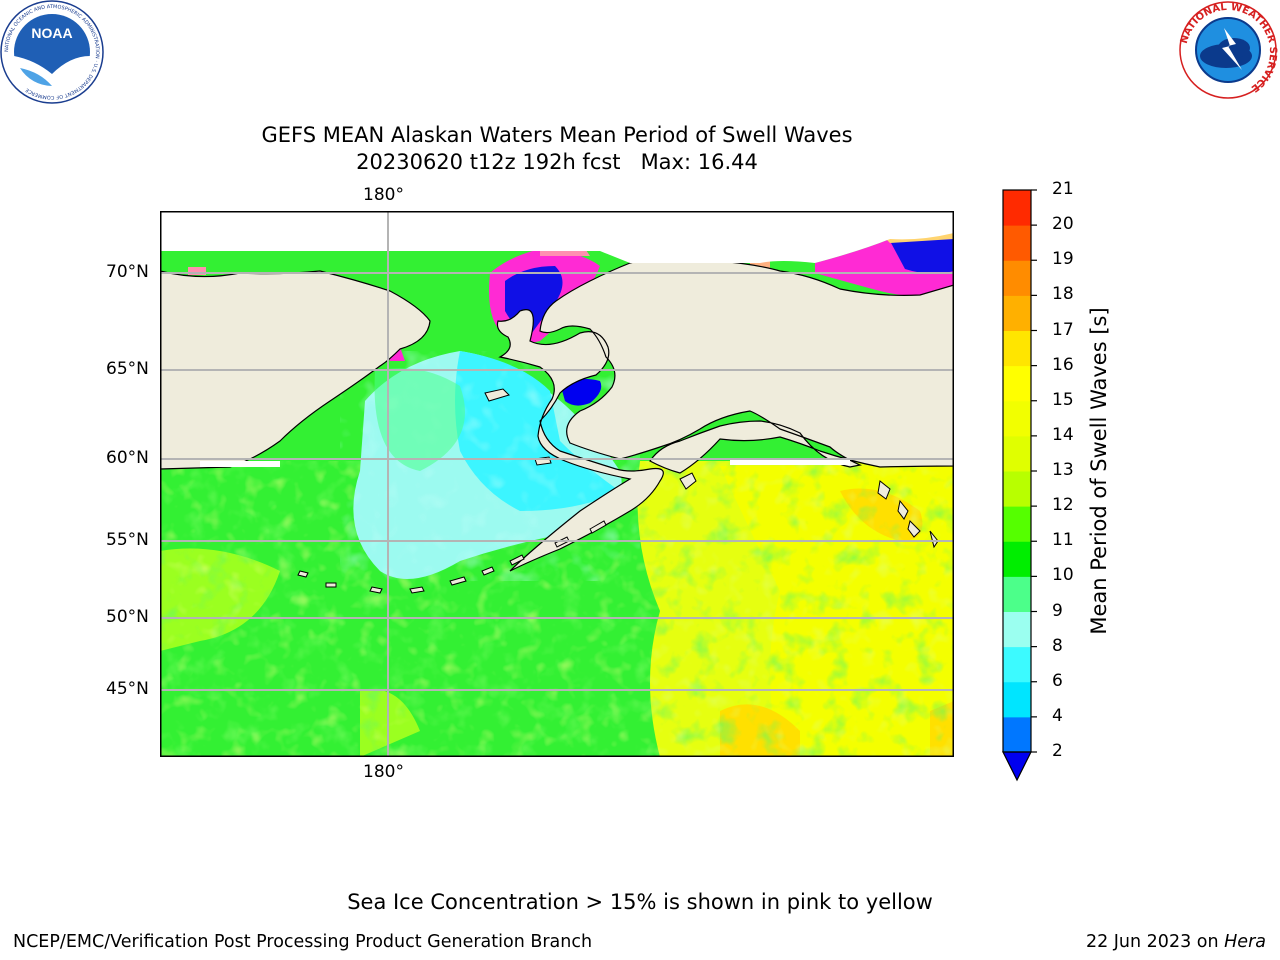  I want to click on colorbar-tick-label: 20, so click(1063, 224).